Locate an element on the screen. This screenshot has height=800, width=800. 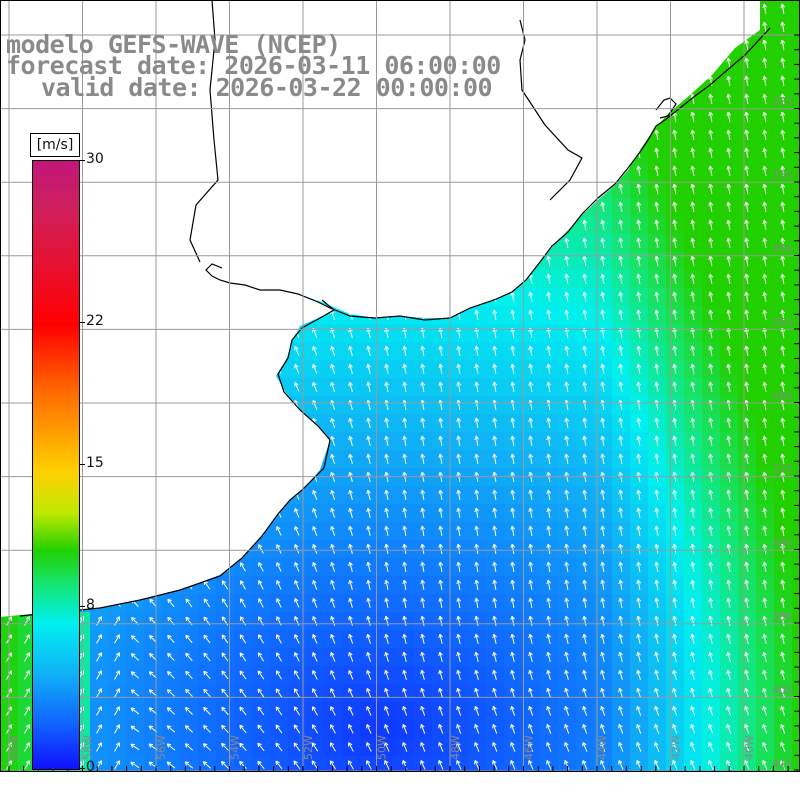
colorbar-unit: [m/s] is located at coordinates (55, 145).